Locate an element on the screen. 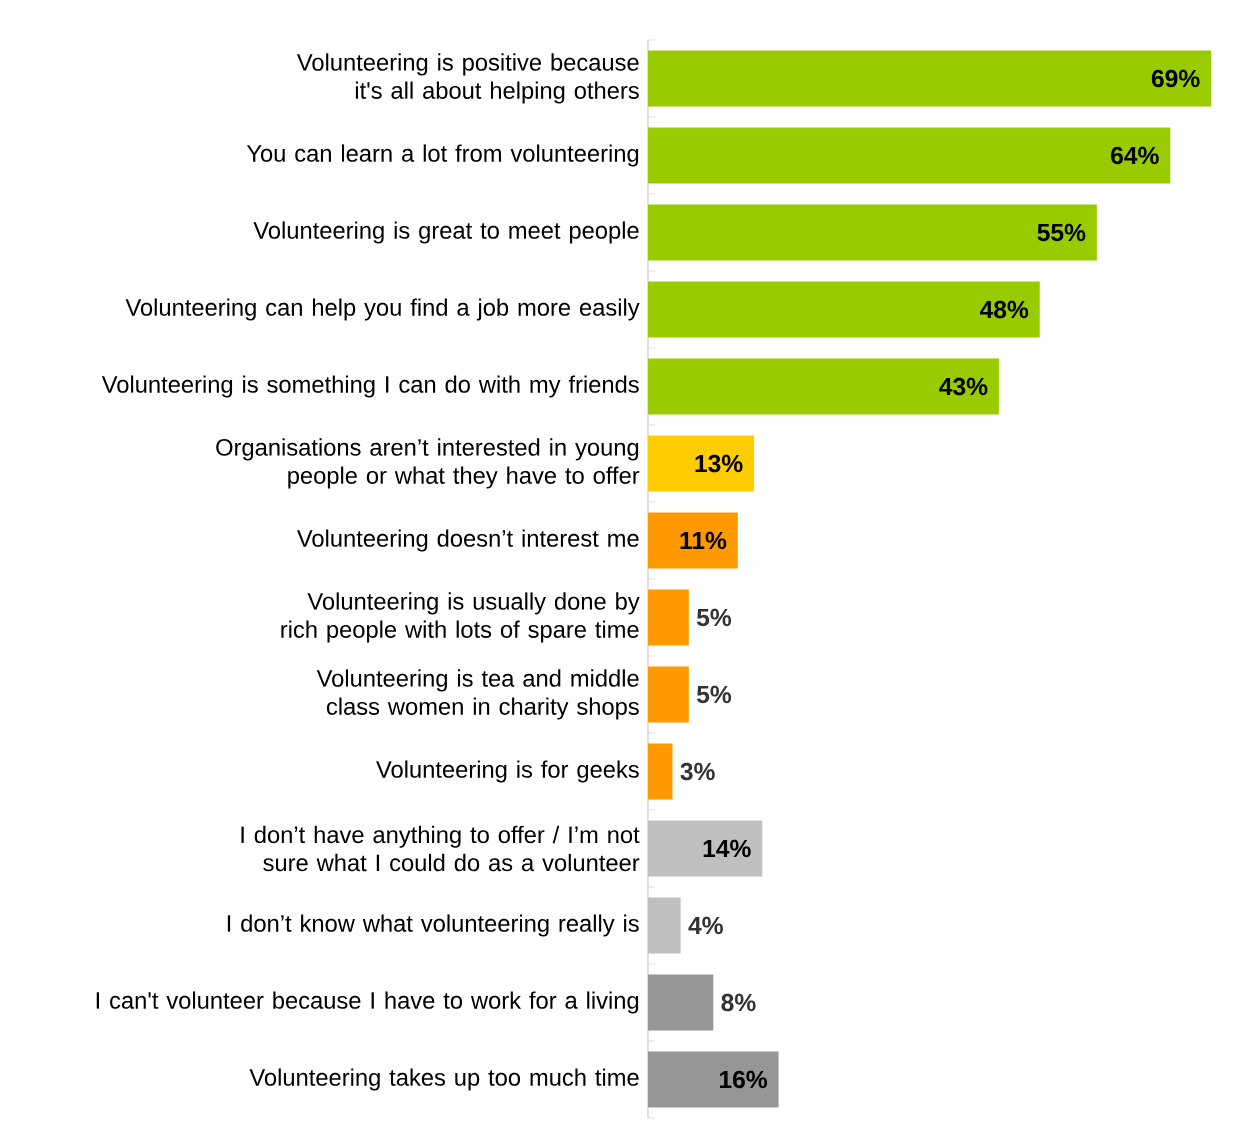 Image resolution: width=1242 pixels, height=1135 pixels. data-label: 16% is located at coordinates (743, 1079).